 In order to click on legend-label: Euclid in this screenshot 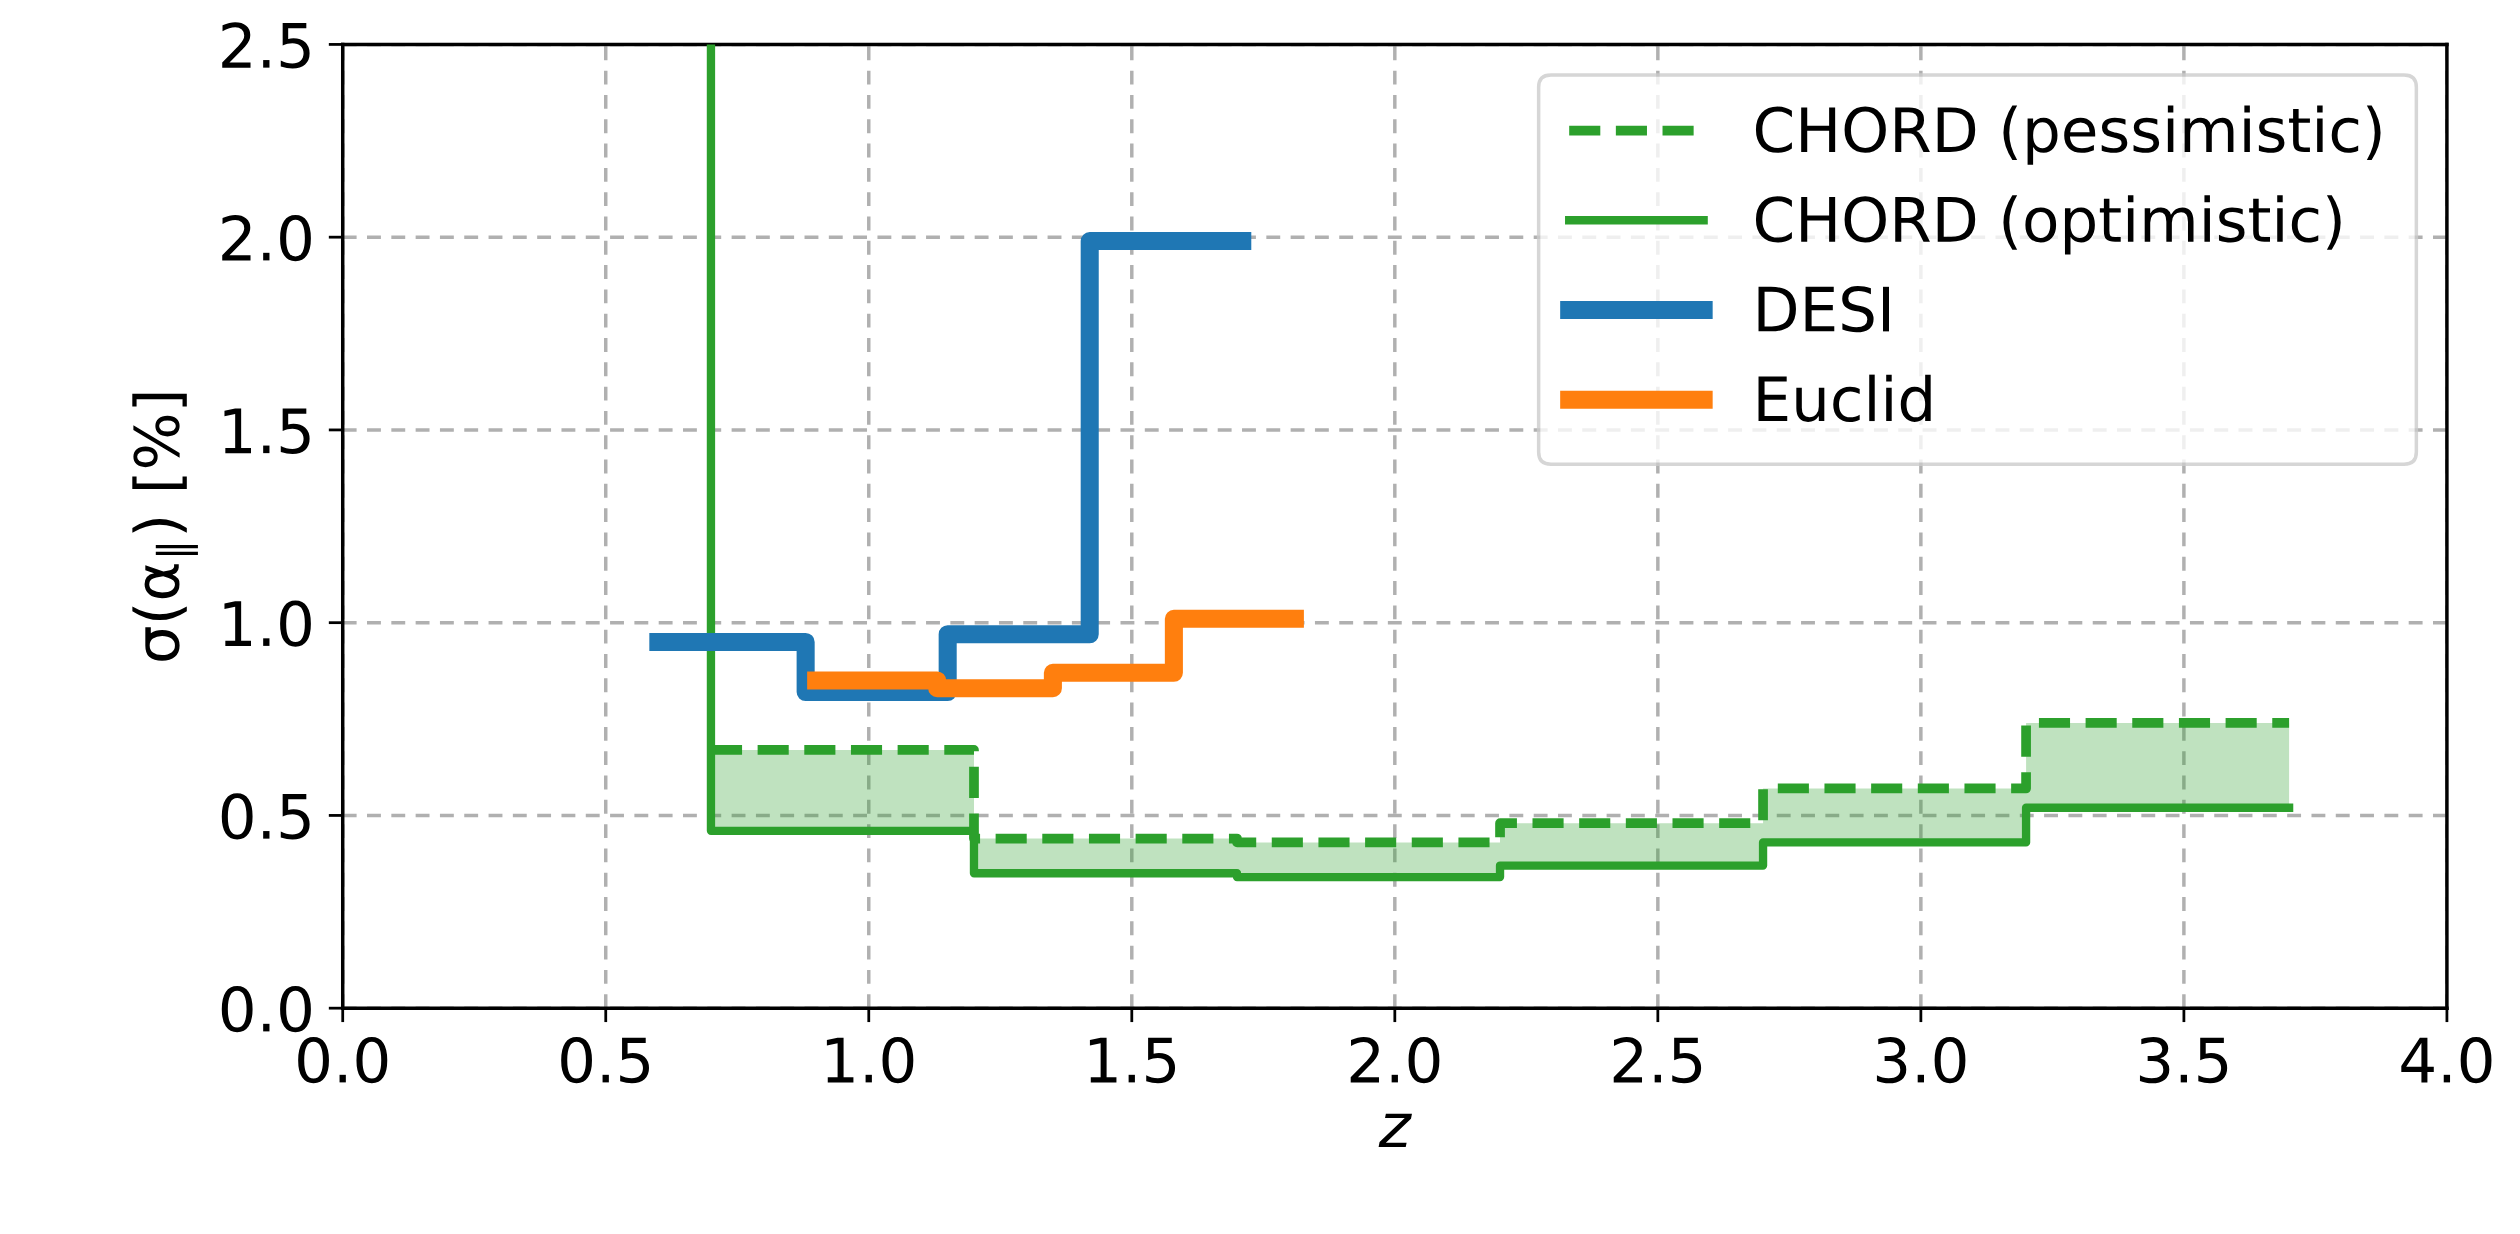, I will do `click(1844, 398)`.